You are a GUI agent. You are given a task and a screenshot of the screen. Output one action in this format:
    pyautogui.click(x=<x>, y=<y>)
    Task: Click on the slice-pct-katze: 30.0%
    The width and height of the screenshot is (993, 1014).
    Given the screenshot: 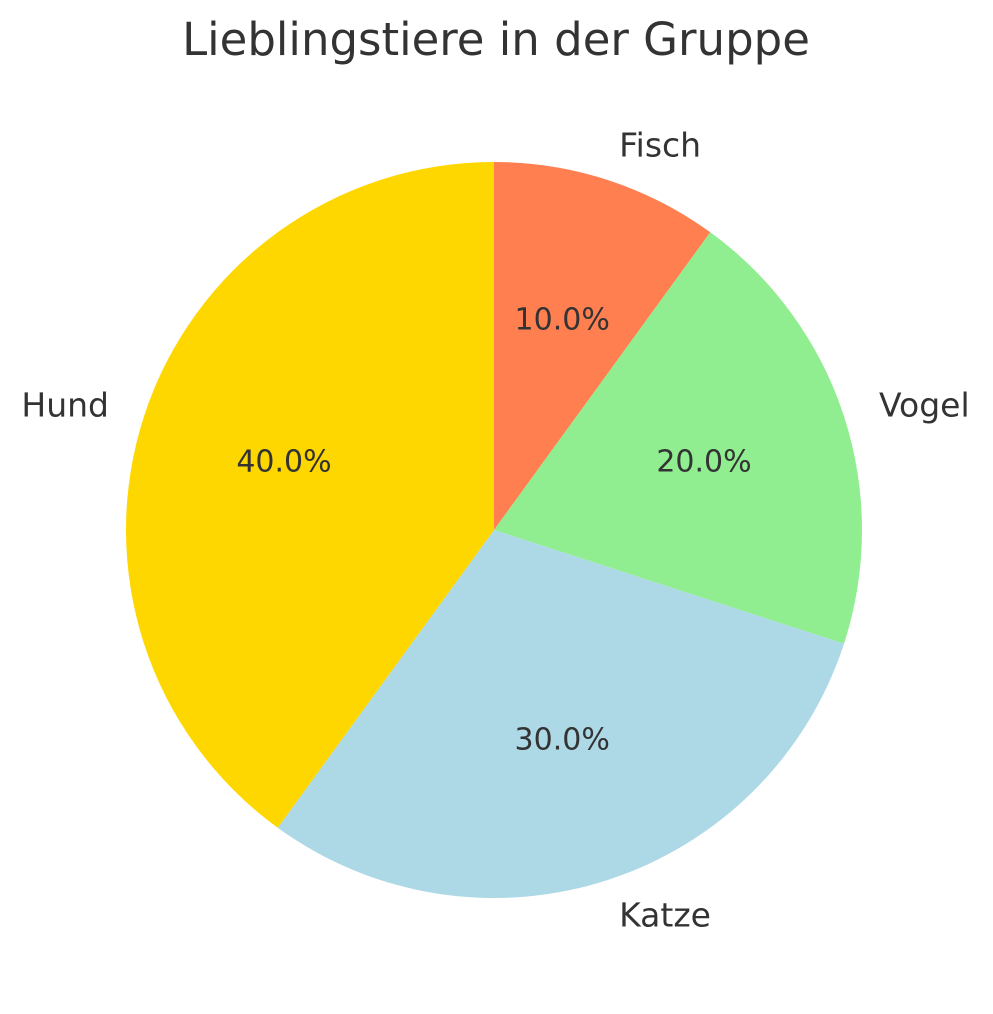 What is the action you would take?
    pyautogui.click(x=562, y=740)
    